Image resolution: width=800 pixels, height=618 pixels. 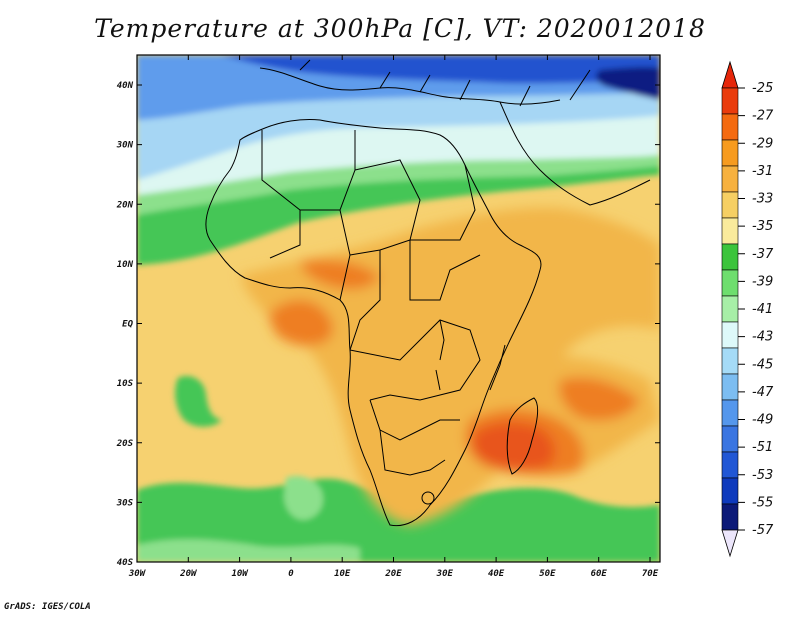 I want to click on colorbar-label: -49, so click(x=762, y=420).